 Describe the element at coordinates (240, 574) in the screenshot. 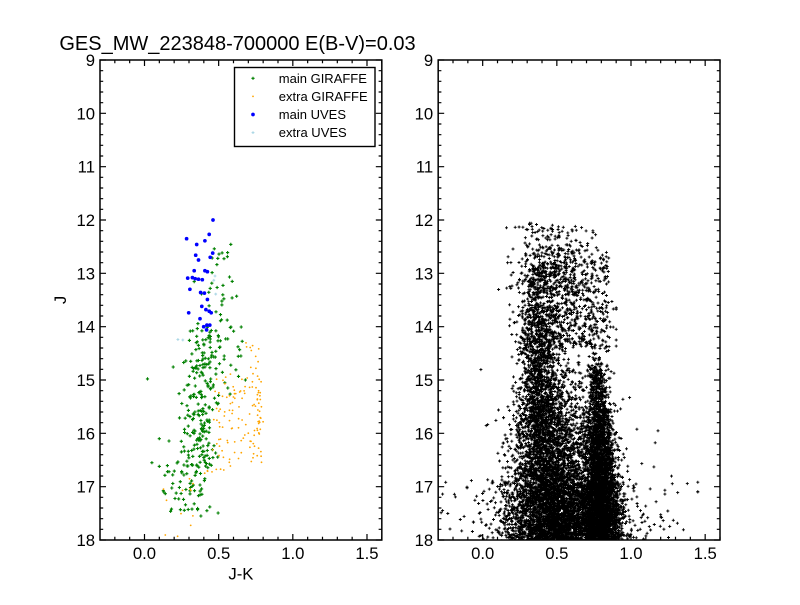

I see `svg-text: J-K` at that location.